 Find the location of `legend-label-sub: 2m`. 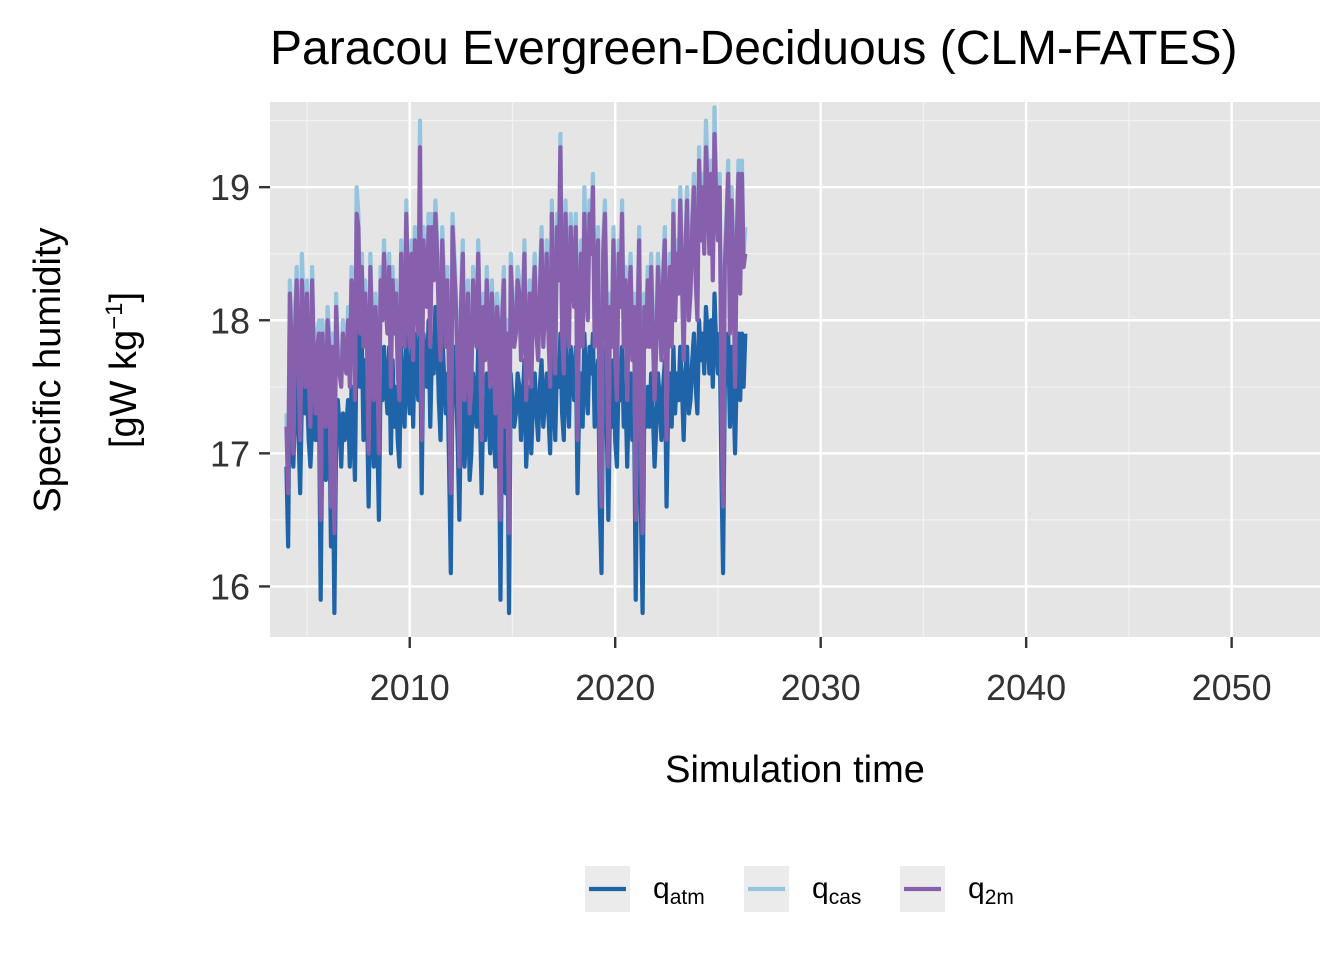

legend-label-sub: 2m is located at coordinates (999, 897).